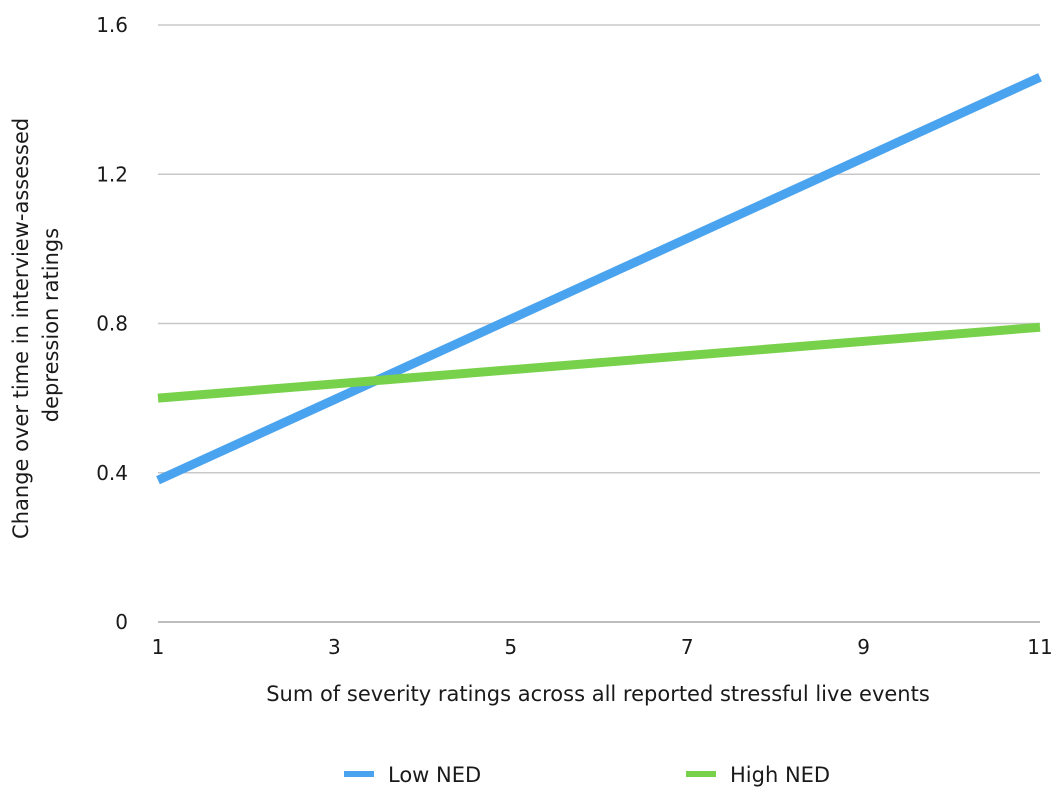  Describe the element at coordinates (434, 775) in the screenshot. I see `legend-label: Low NED` at that location.